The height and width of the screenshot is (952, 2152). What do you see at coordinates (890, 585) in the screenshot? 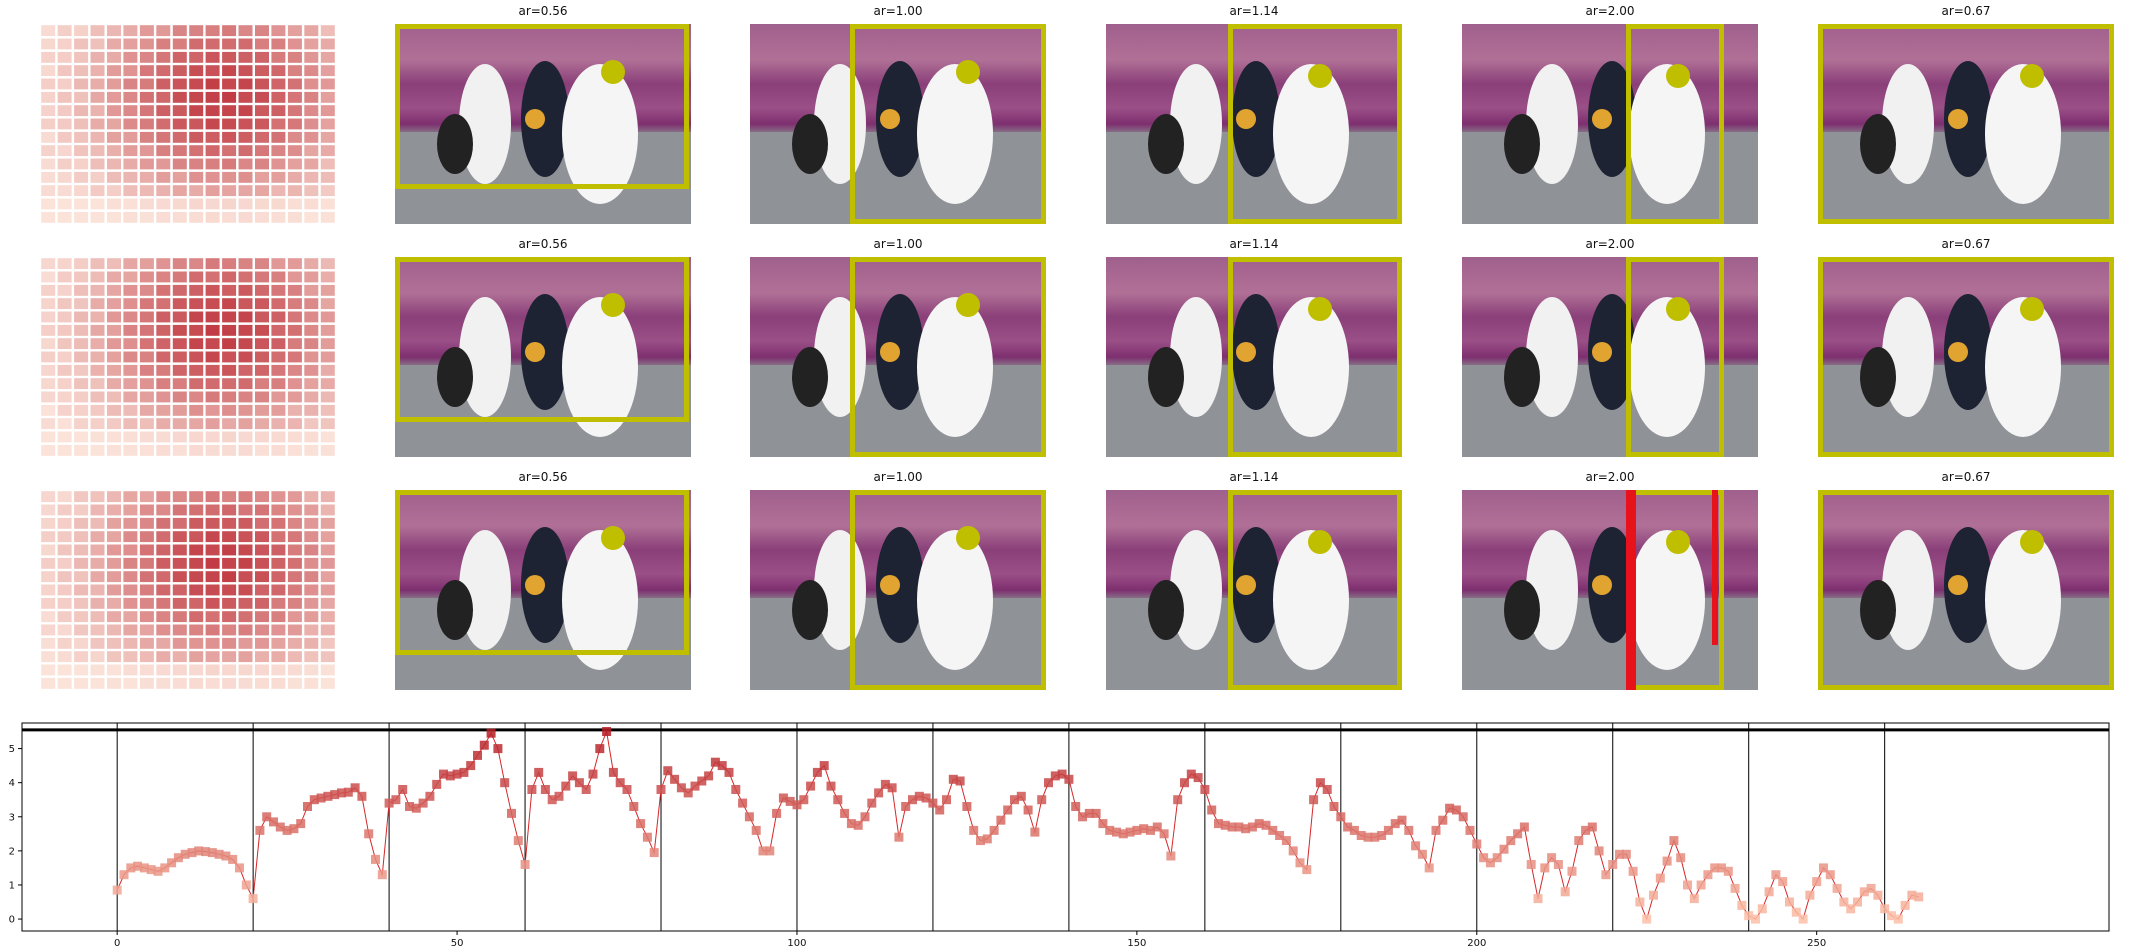
I see `ball-shape` at bounding box center [890, 585].